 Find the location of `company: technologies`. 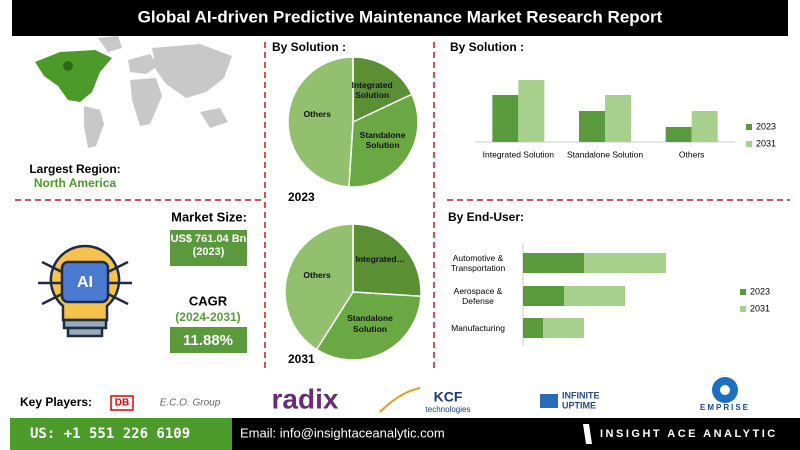

company: technologies is located at coordinates (448, 409).